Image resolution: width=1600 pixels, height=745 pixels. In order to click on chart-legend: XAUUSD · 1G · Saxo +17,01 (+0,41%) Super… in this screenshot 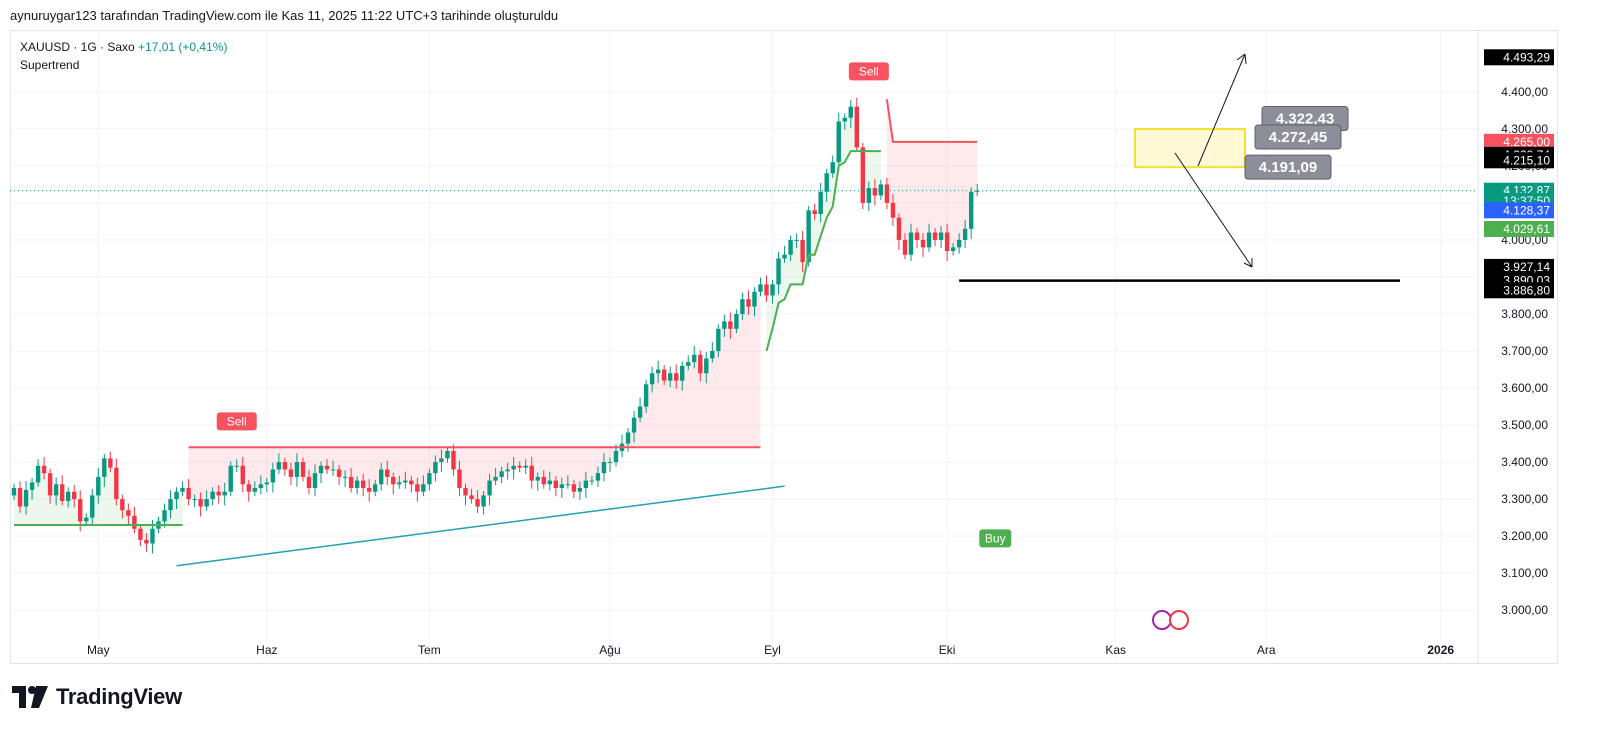, I will do `click(123, 56)`.